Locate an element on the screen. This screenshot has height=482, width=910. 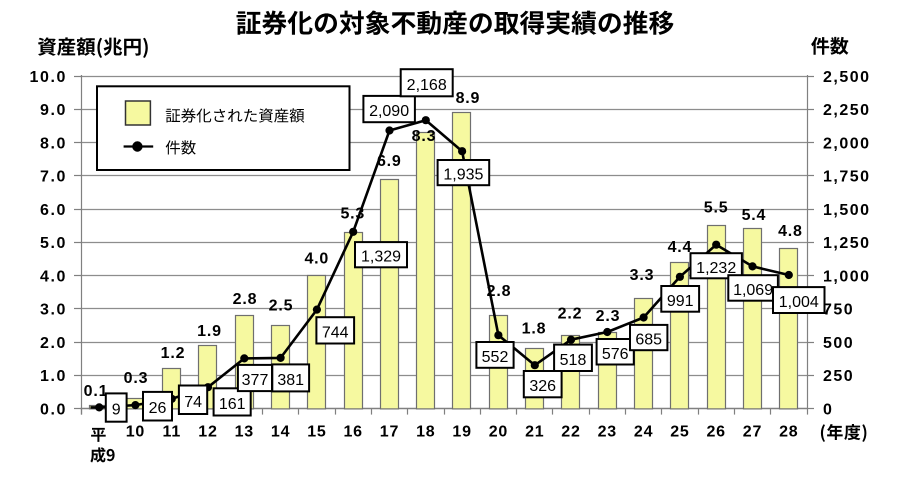
svg-text: 2,168 is located at coordinates (427, 85).